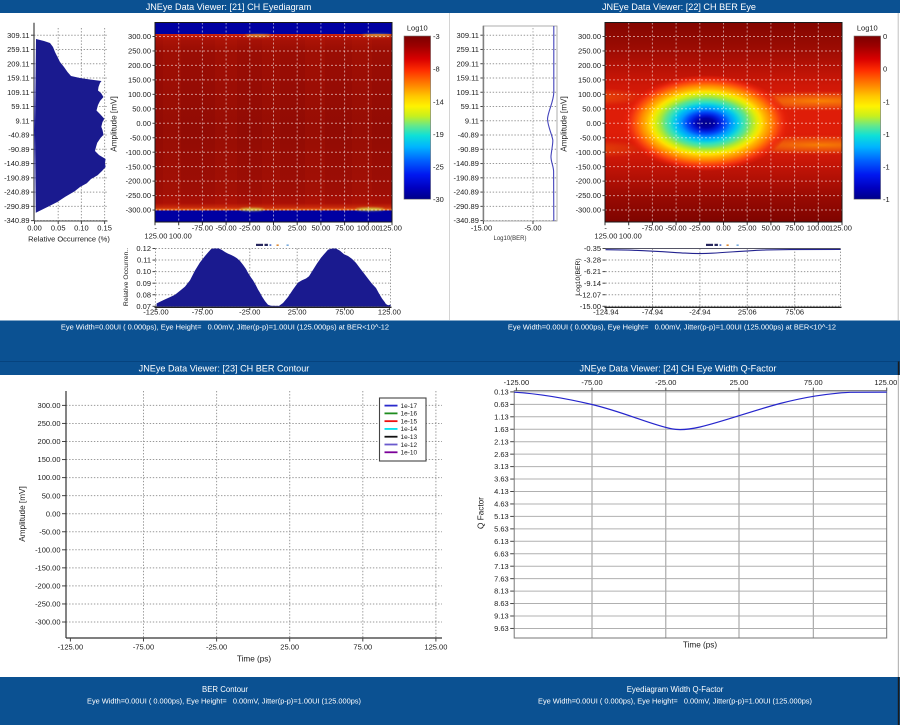  What do you see at coordinates (501, 603) in the screenshot?
I see `svg-text: 8.63` at bounding box center [501, 603].